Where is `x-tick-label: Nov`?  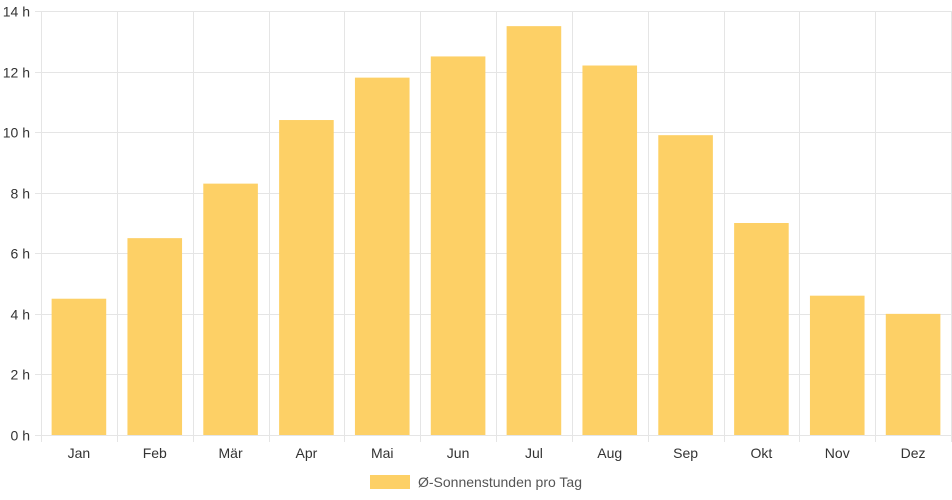
x-tick-label: Nov is located at coordinates (837, 453).